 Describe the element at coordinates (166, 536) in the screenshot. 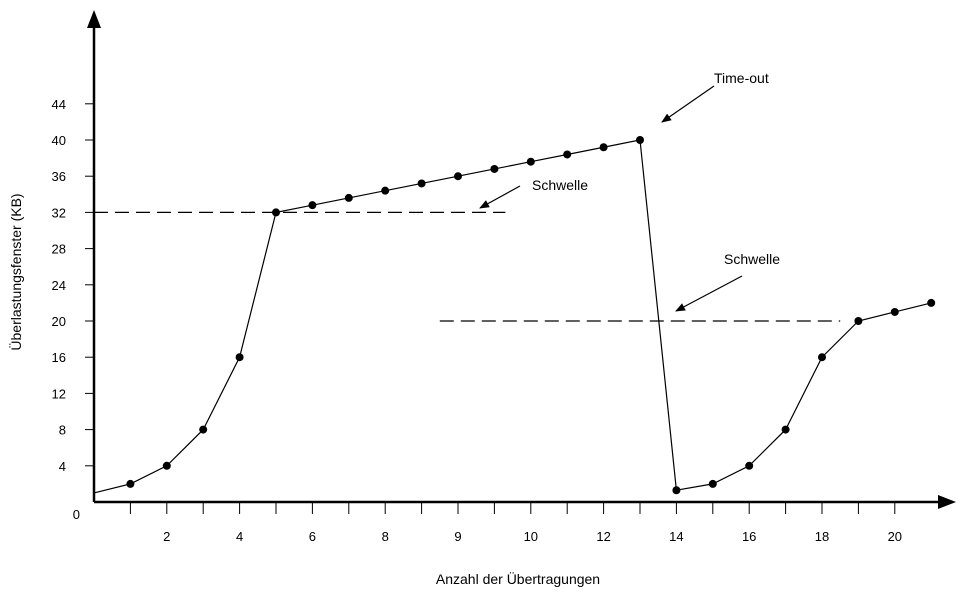

I see `x-tick-label: 2` at that location.